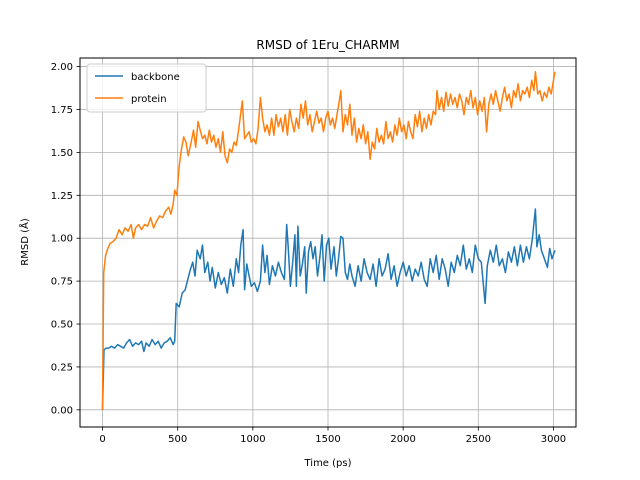 The image size is (640, 480). What do you see at coordinates (146, 88) in the screenshot?
I see `legend: backbone protein` at bounding box center [146, 88].